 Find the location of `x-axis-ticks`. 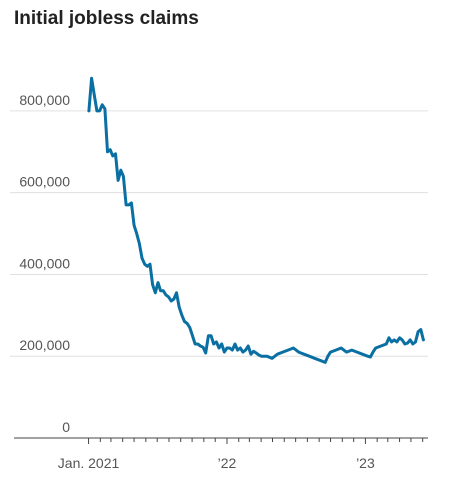

x-axis-ticks is located at coordinates (256, 441).